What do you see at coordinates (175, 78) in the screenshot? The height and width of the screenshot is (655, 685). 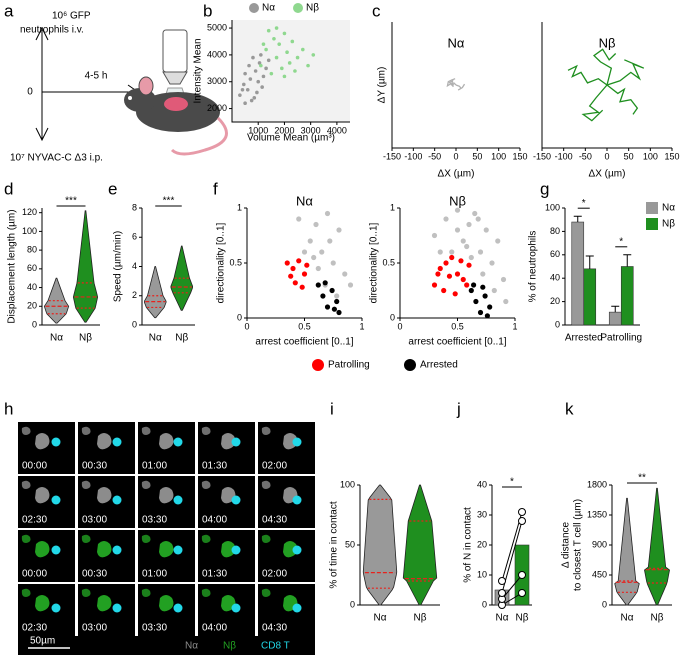 I see `objective-tip` at bounding box center [175, 78].